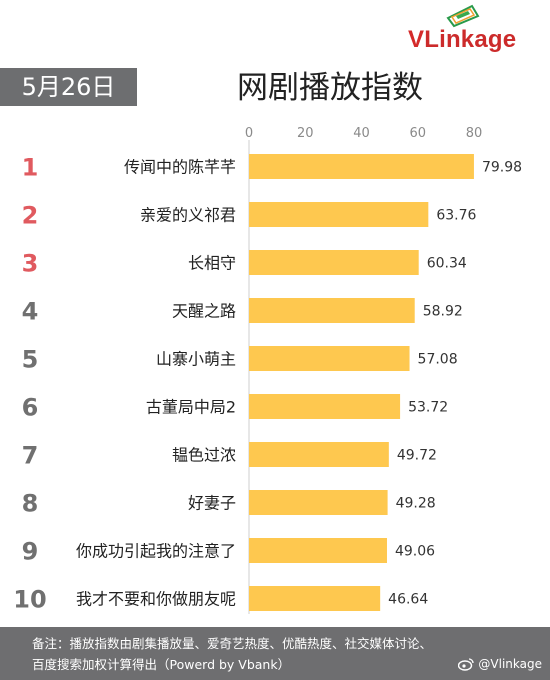 The width and height of the screenshot is (550, 680). What do you see at coordinates (510, 664) in the screenshot?
I see `weibo-handle: @Vlinkage` at bounding box center [510, 664].